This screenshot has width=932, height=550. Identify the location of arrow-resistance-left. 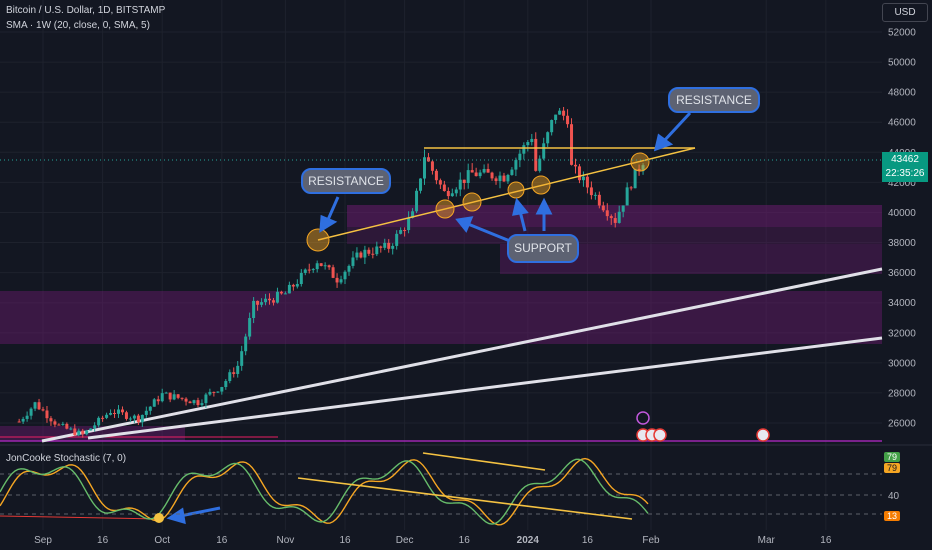
(332, 209).